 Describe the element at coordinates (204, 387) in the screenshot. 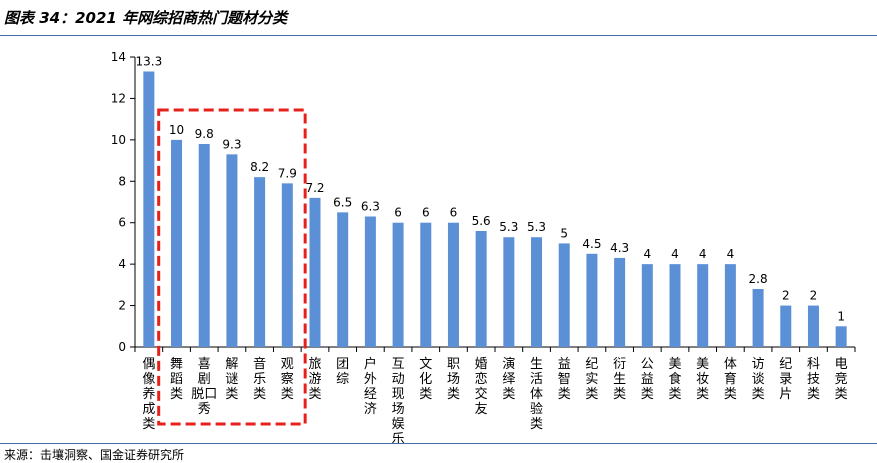

I see `category-label: 喜剧脱口秀` at that location.